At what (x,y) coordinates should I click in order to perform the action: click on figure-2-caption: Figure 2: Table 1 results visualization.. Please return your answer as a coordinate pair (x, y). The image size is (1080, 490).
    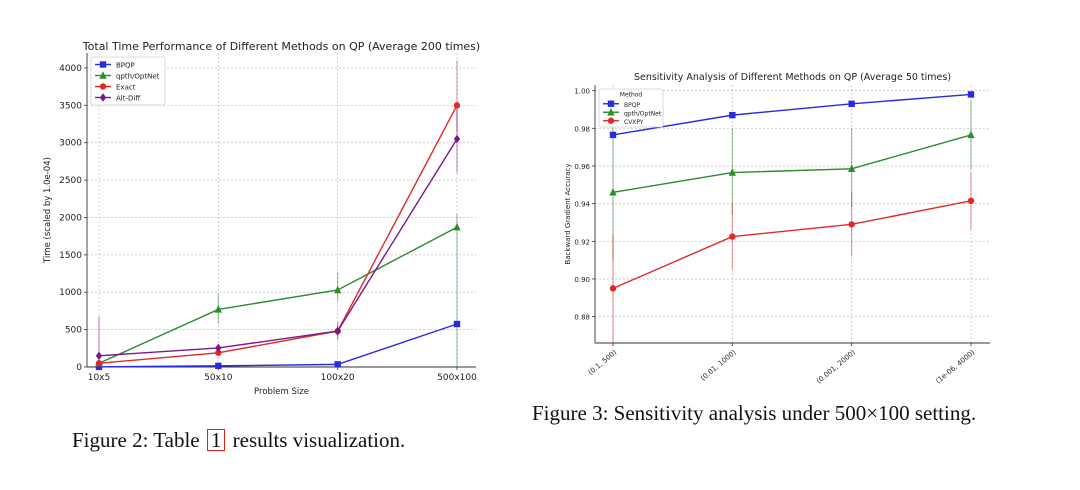
    Looking at the image, I should click on (292, 440).